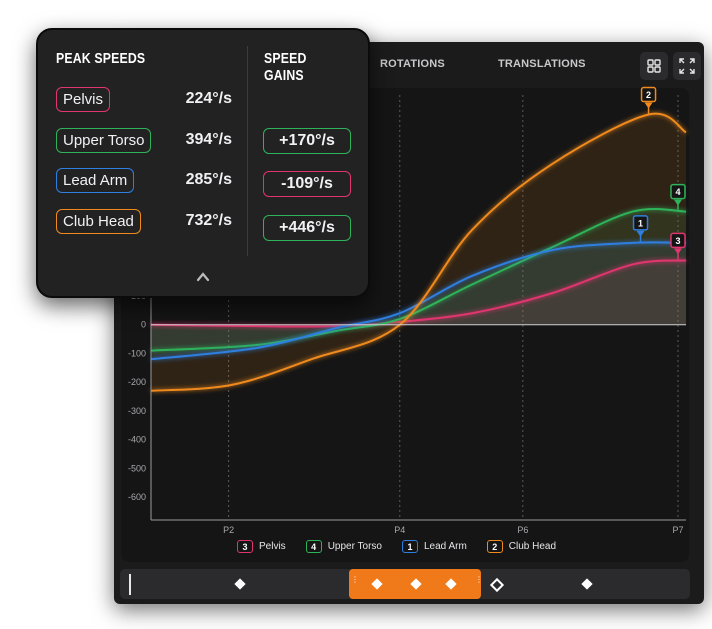 The height and width of the screenshot is (629, 712). I want to click on fullscreen-button, so click(687, 66).